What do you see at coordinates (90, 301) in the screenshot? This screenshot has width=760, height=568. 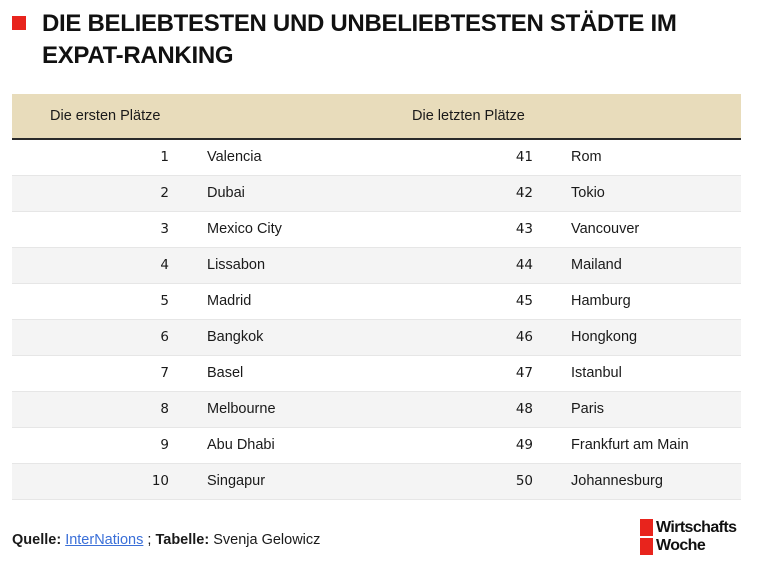 I see `rank-first: 5` at bounding box center [90, 301].